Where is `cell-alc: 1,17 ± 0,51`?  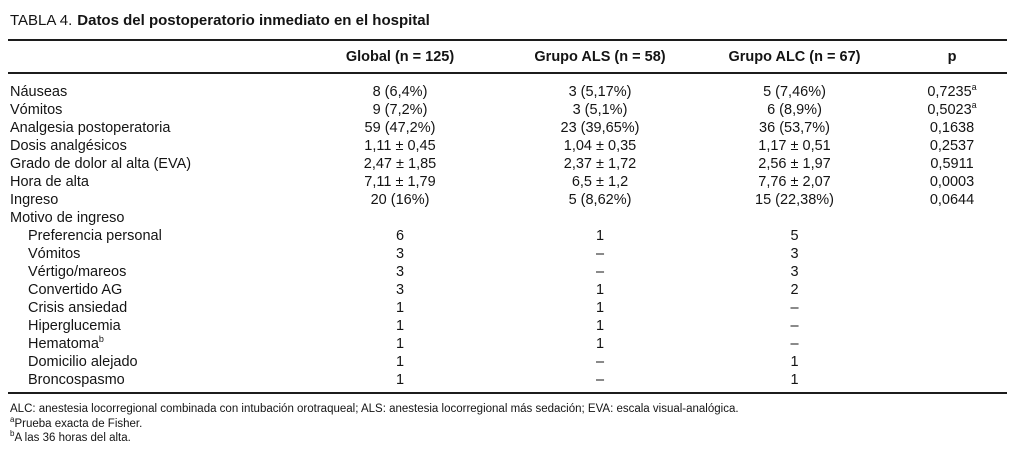
cell-alc: 1,17 ± 0,51 is located at coordinates (794, 146).